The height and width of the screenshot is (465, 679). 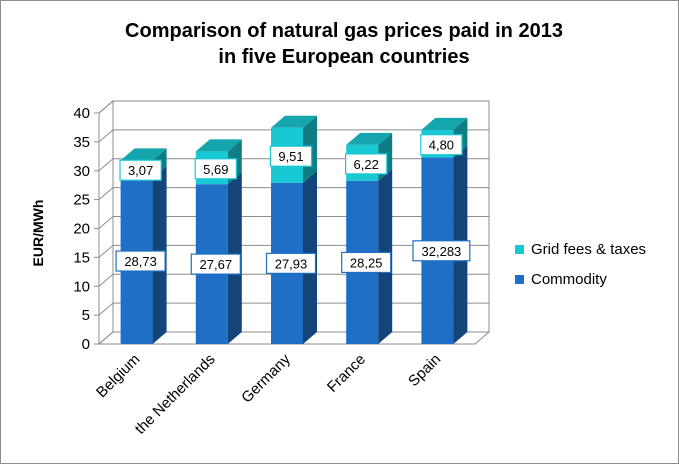 What do you see at coordinates (81, 113) in the screenshot?
I see `y-tick-label: 40` at bounding box center [81, 113].